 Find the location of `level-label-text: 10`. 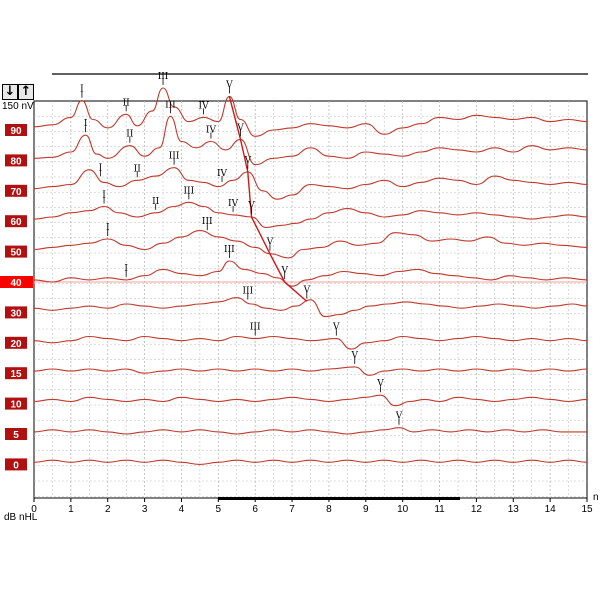

level-label-text: 10 is located at coordinates (16, 405).